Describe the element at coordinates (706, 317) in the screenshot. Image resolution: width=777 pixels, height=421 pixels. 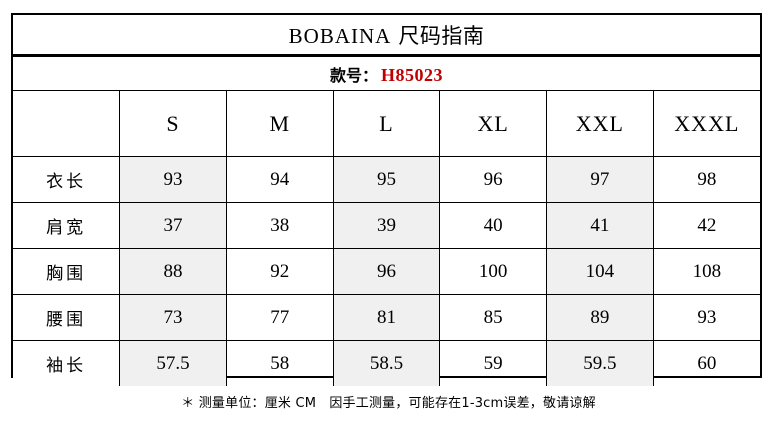
I see `cell-waist-xxxl: 93` at that location.